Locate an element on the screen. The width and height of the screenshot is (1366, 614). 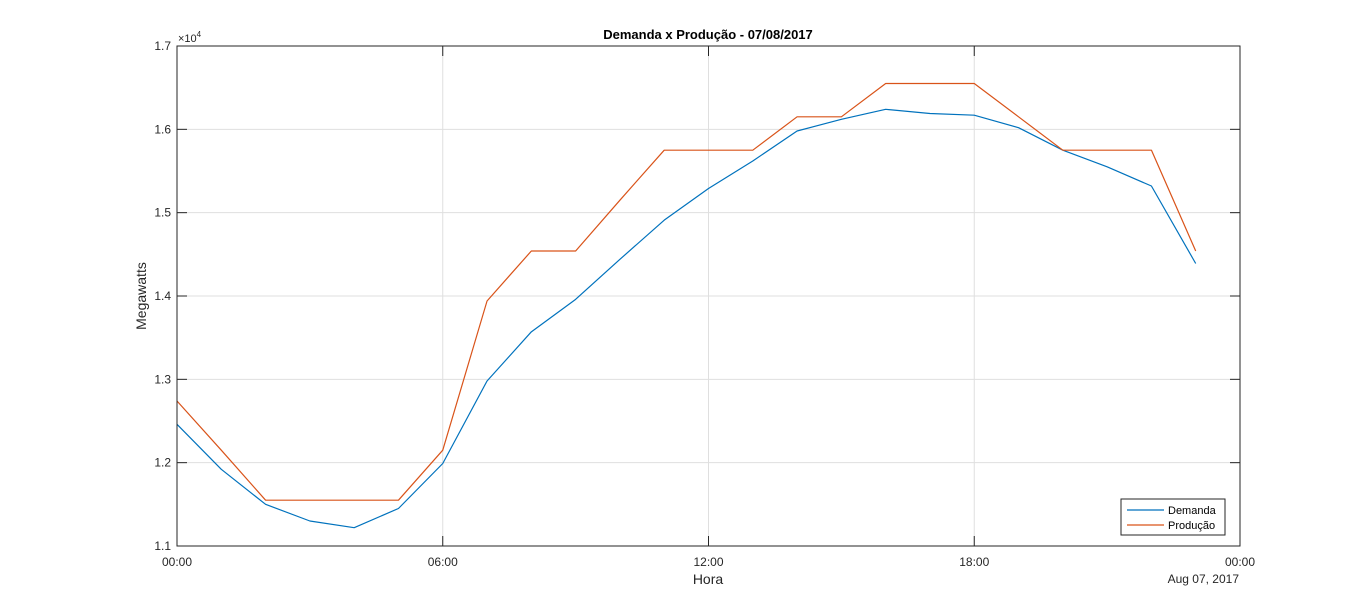
y-tick-label: 1.4 is located at coordinates (162, 296).